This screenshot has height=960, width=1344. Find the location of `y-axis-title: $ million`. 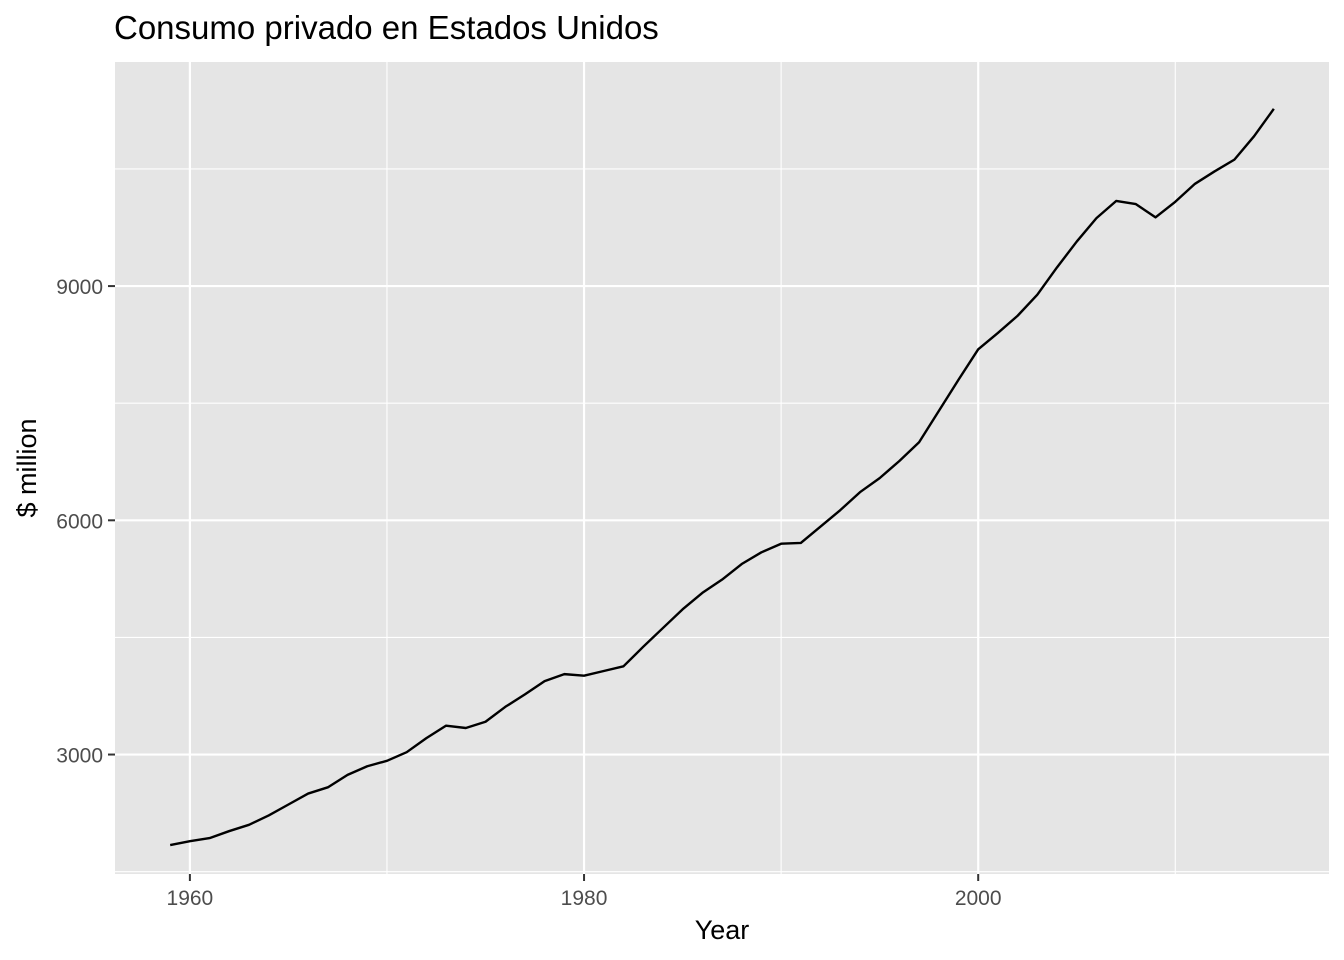

y-axis-title: $ million is located at coordinates (27, 467).